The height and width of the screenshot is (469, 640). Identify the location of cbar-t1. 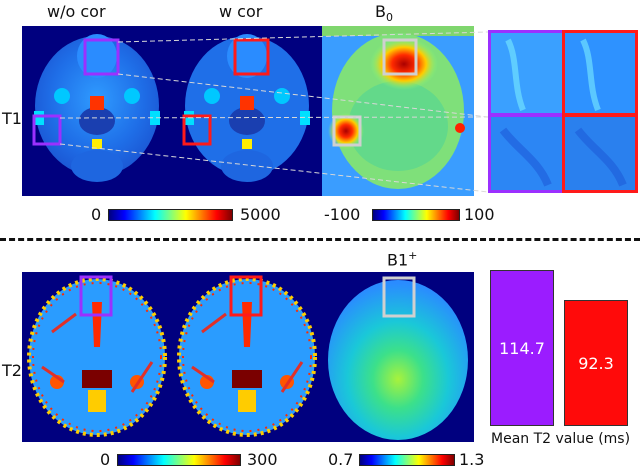
(170, 215).